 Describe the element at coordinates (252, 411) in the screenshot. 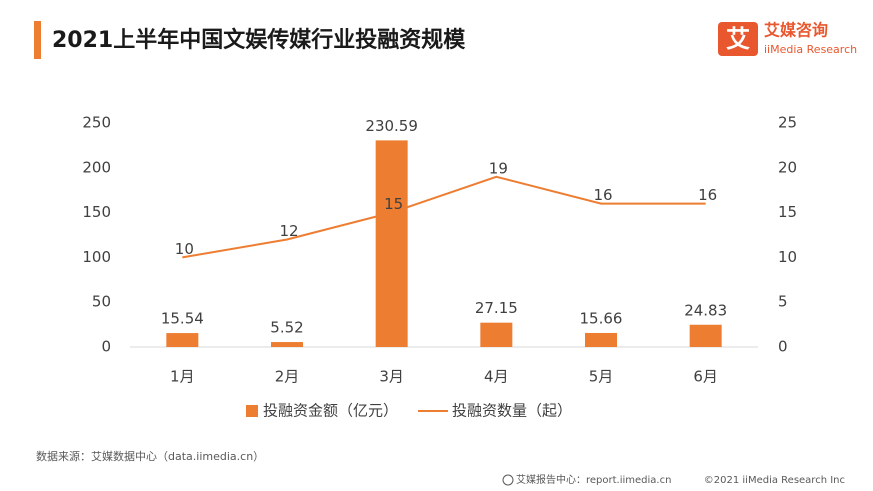

I see `legend-swatch` at that location.